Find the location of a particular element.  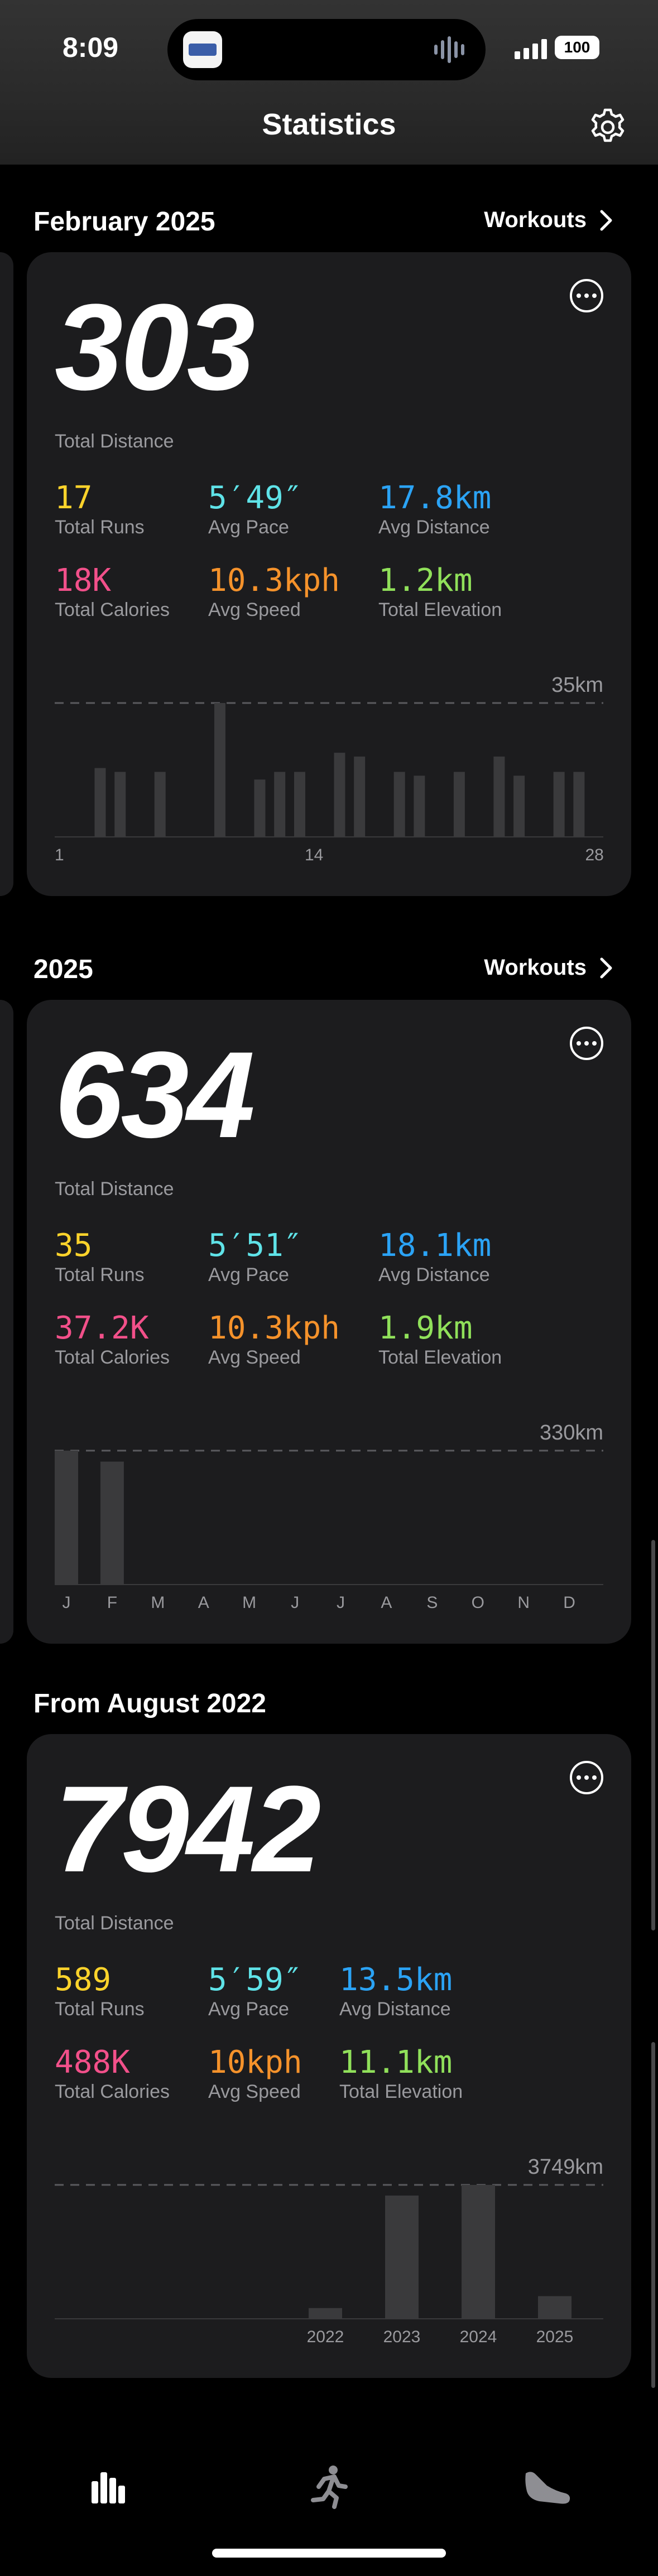

stat-avg-distance: 13.5km Avg Distance is located at coordinates (396, 1992).